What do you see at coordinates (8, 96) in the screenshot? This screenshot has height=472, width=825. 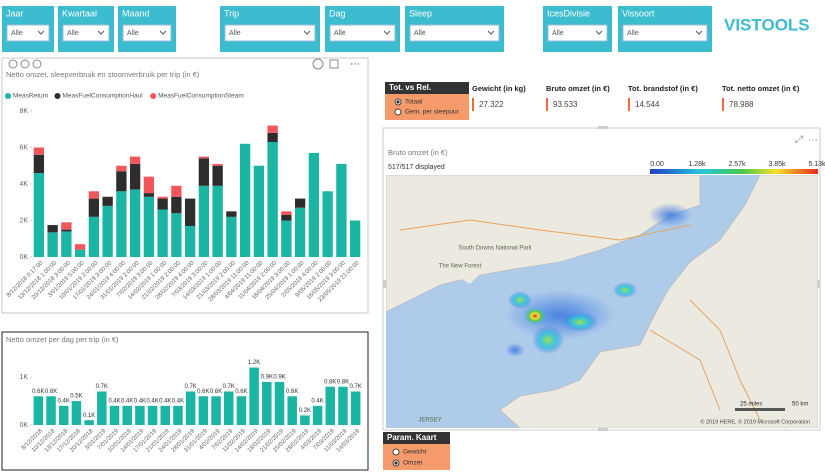 I see `legend-swatch` at bounding box center [8, 96].